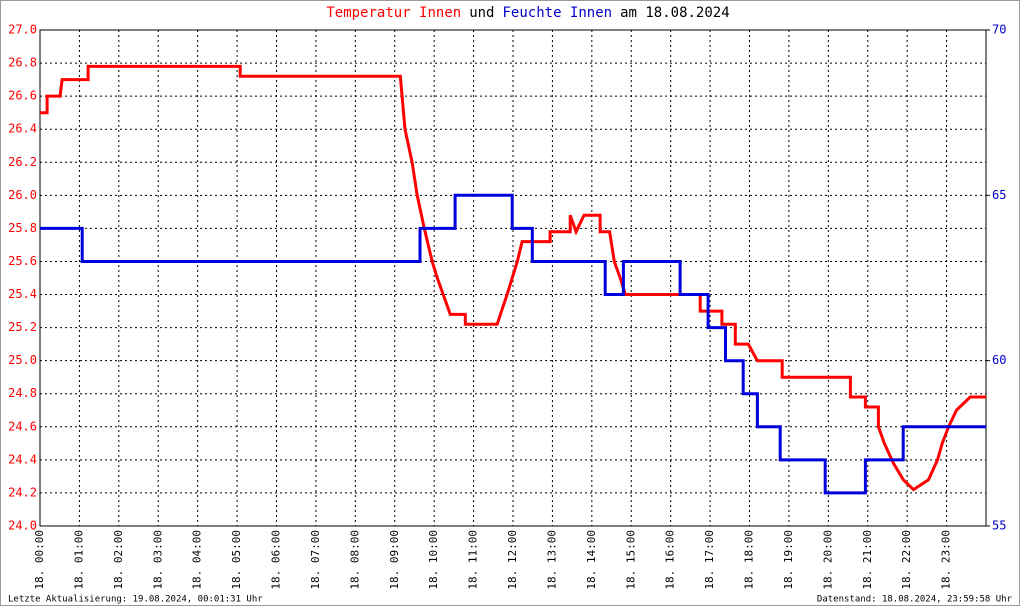 The width and height of the screenshot is (1020, 606). Describe the element at coordinates (197, 560) in the screenshot. I see `x-tick-label: 18. 04:00` at that location.